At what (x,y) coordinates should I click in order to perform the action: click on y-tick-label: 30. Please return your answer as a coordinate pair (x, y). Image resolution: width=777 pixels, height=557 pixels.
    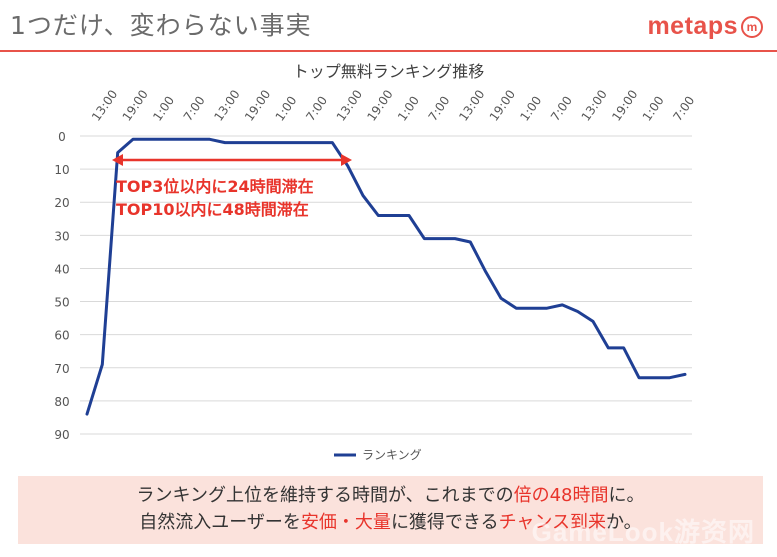
    Looking at the image, I should click on (61, 236).